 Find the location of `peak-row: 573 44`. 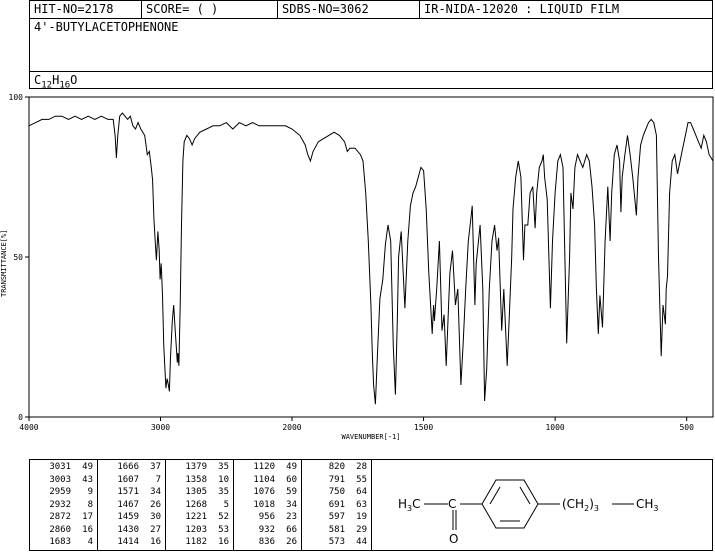

peak-row: 573 44 is located at coordinates (336, 542).